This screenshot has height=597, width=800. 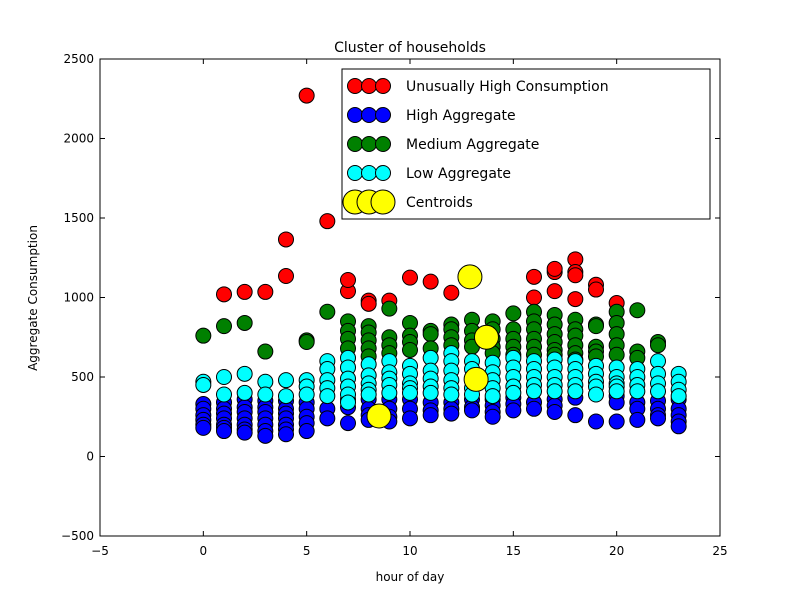 I want to click on legend-label-unusually-high-consumption: Unusually High Consumption, so click(x=507, y=87).